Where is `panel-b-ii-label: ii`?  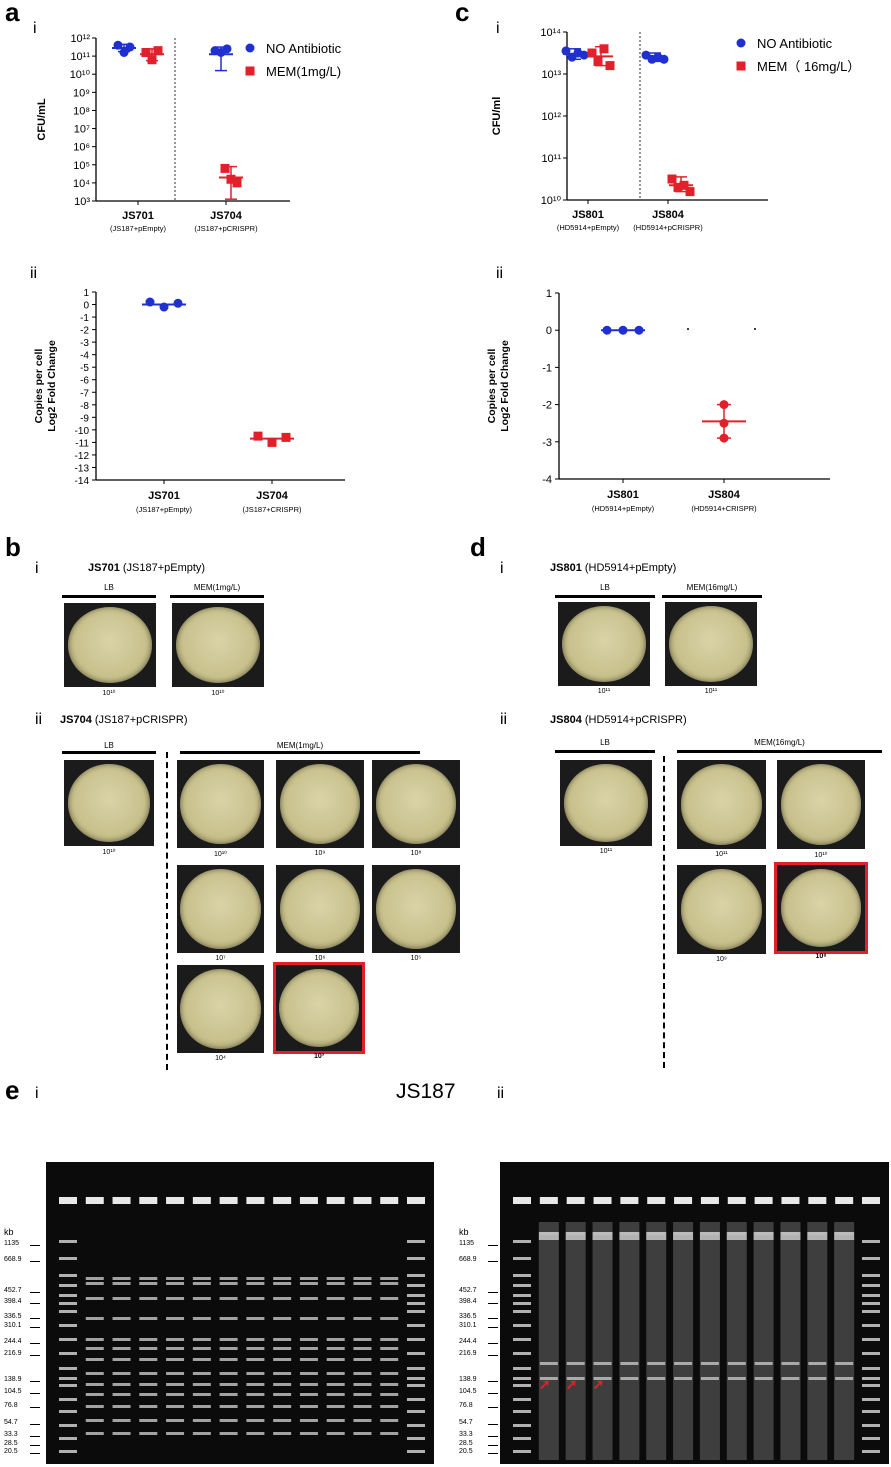
panel-b-ii-label: ii is located at coordinates (39, 719).